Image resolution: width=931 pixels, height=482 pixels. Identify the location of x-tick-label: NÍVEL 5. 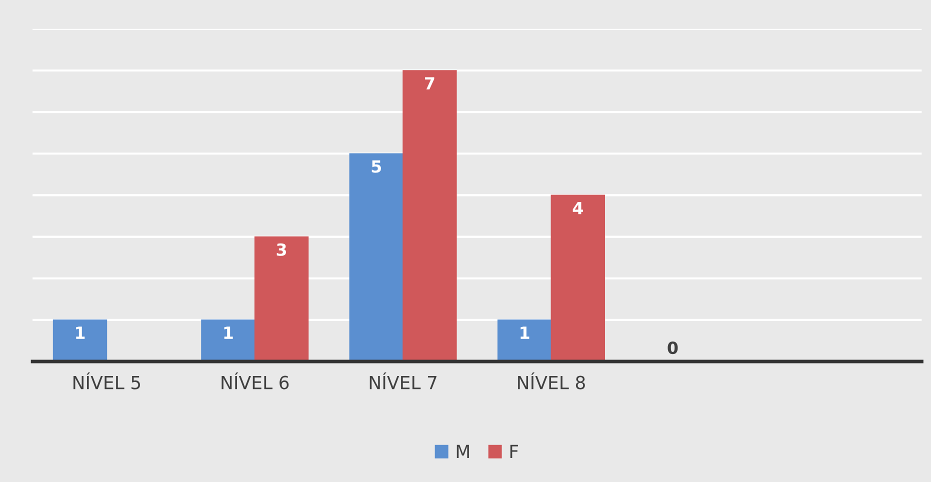
(107, 381).